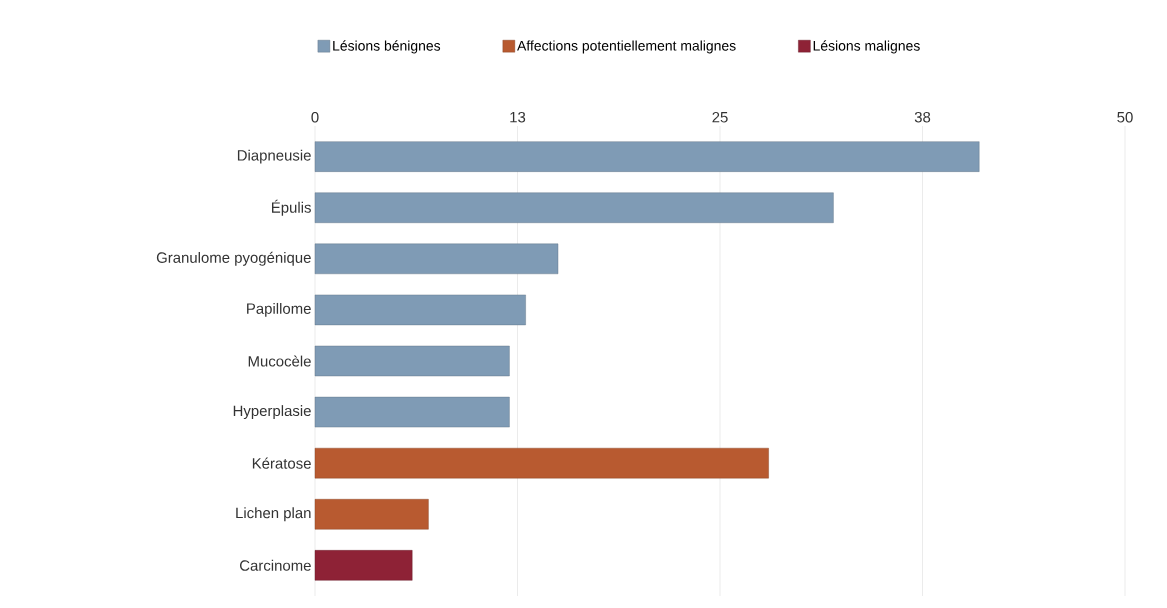 This screenshot has width=1167, height=608. Describe the element at coordinates (720, 117) in the screenshot. I see `x-tick-label: 25` at that location.